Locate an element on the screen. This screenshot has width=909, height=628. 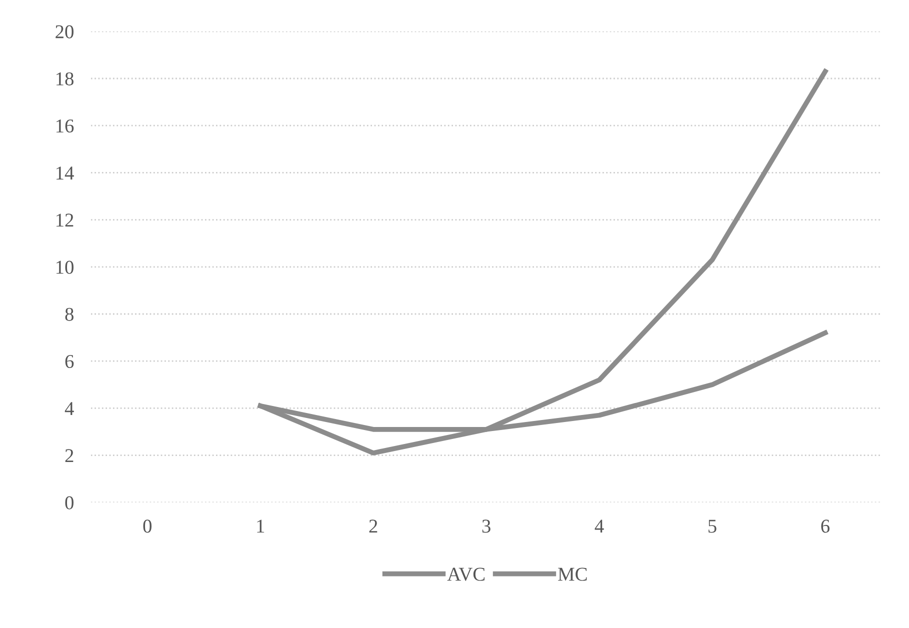
x-tick-label: 0 is located at coordinates (147, 526).